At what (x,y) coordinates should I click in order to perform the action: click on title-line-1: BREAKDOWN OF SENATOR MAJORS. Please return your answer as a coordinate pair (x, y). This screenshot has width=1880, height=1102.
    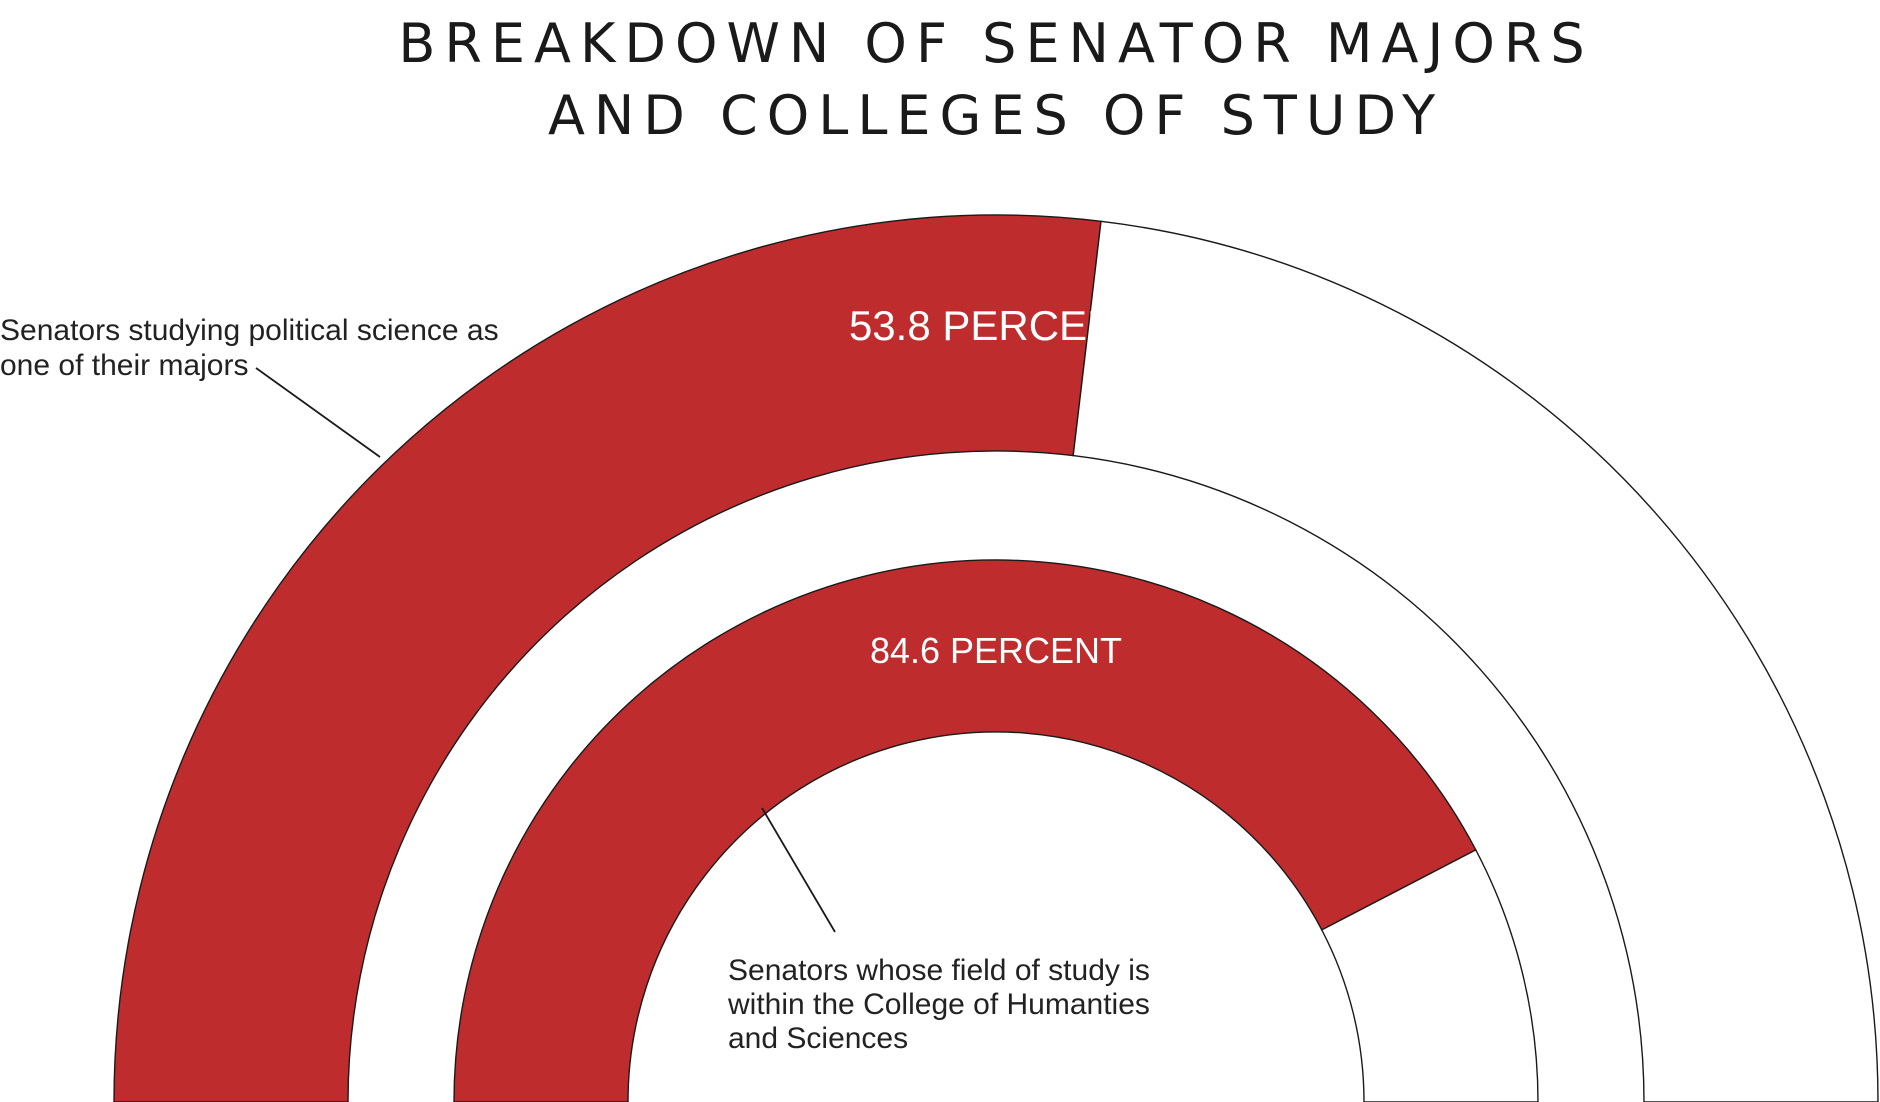
    Looking at the image, I should click on (995, 43).